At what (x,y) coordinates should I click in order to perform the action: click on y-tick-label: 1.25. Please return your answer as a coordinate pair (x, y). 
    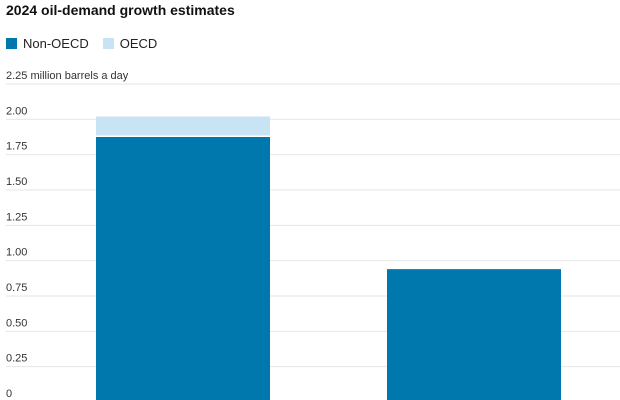
    Looking at the image, I should click on (16, 217).